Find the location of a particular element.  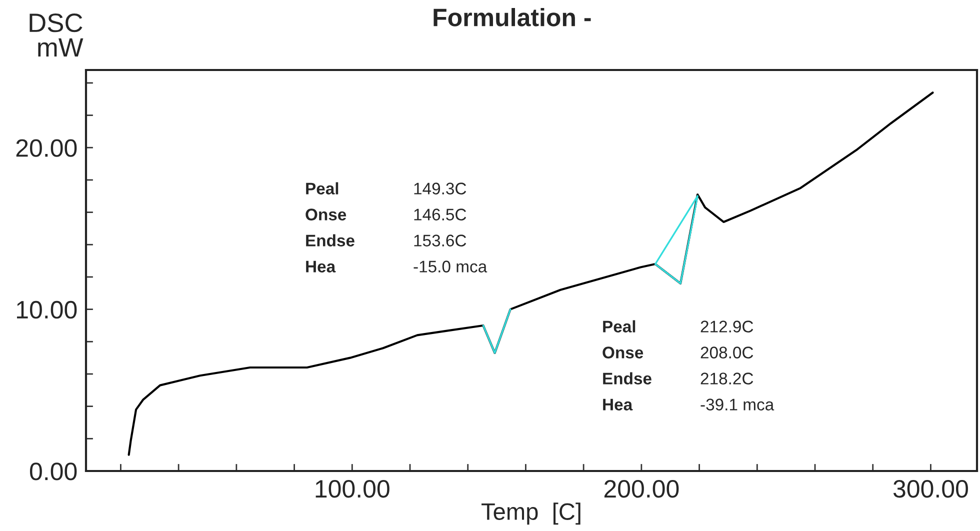

annotation: 212.9C is located at coordinates (727, 326).